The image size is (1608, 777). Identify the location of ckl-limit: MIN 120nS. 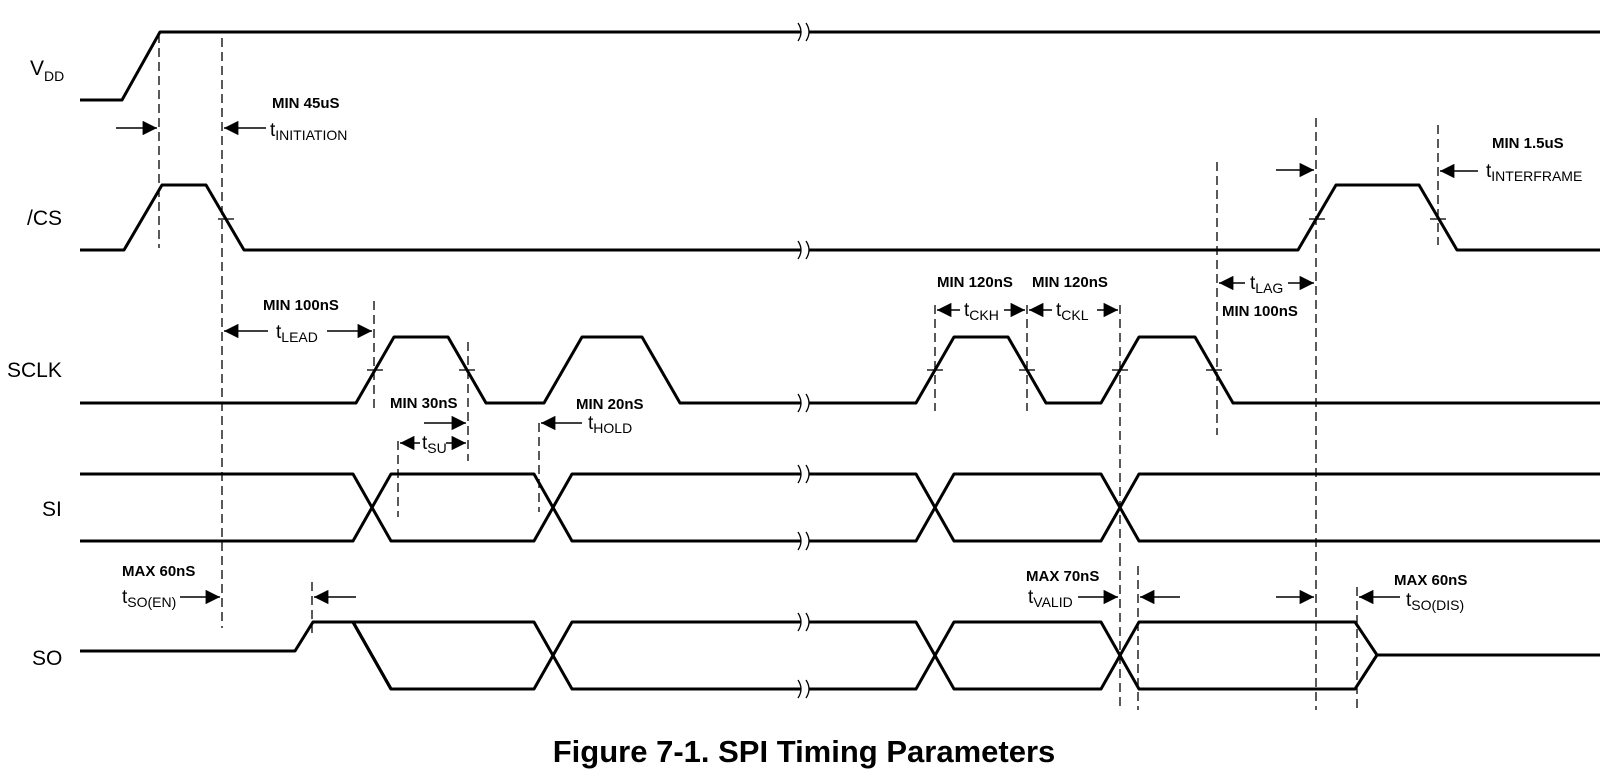
(1070, 282).